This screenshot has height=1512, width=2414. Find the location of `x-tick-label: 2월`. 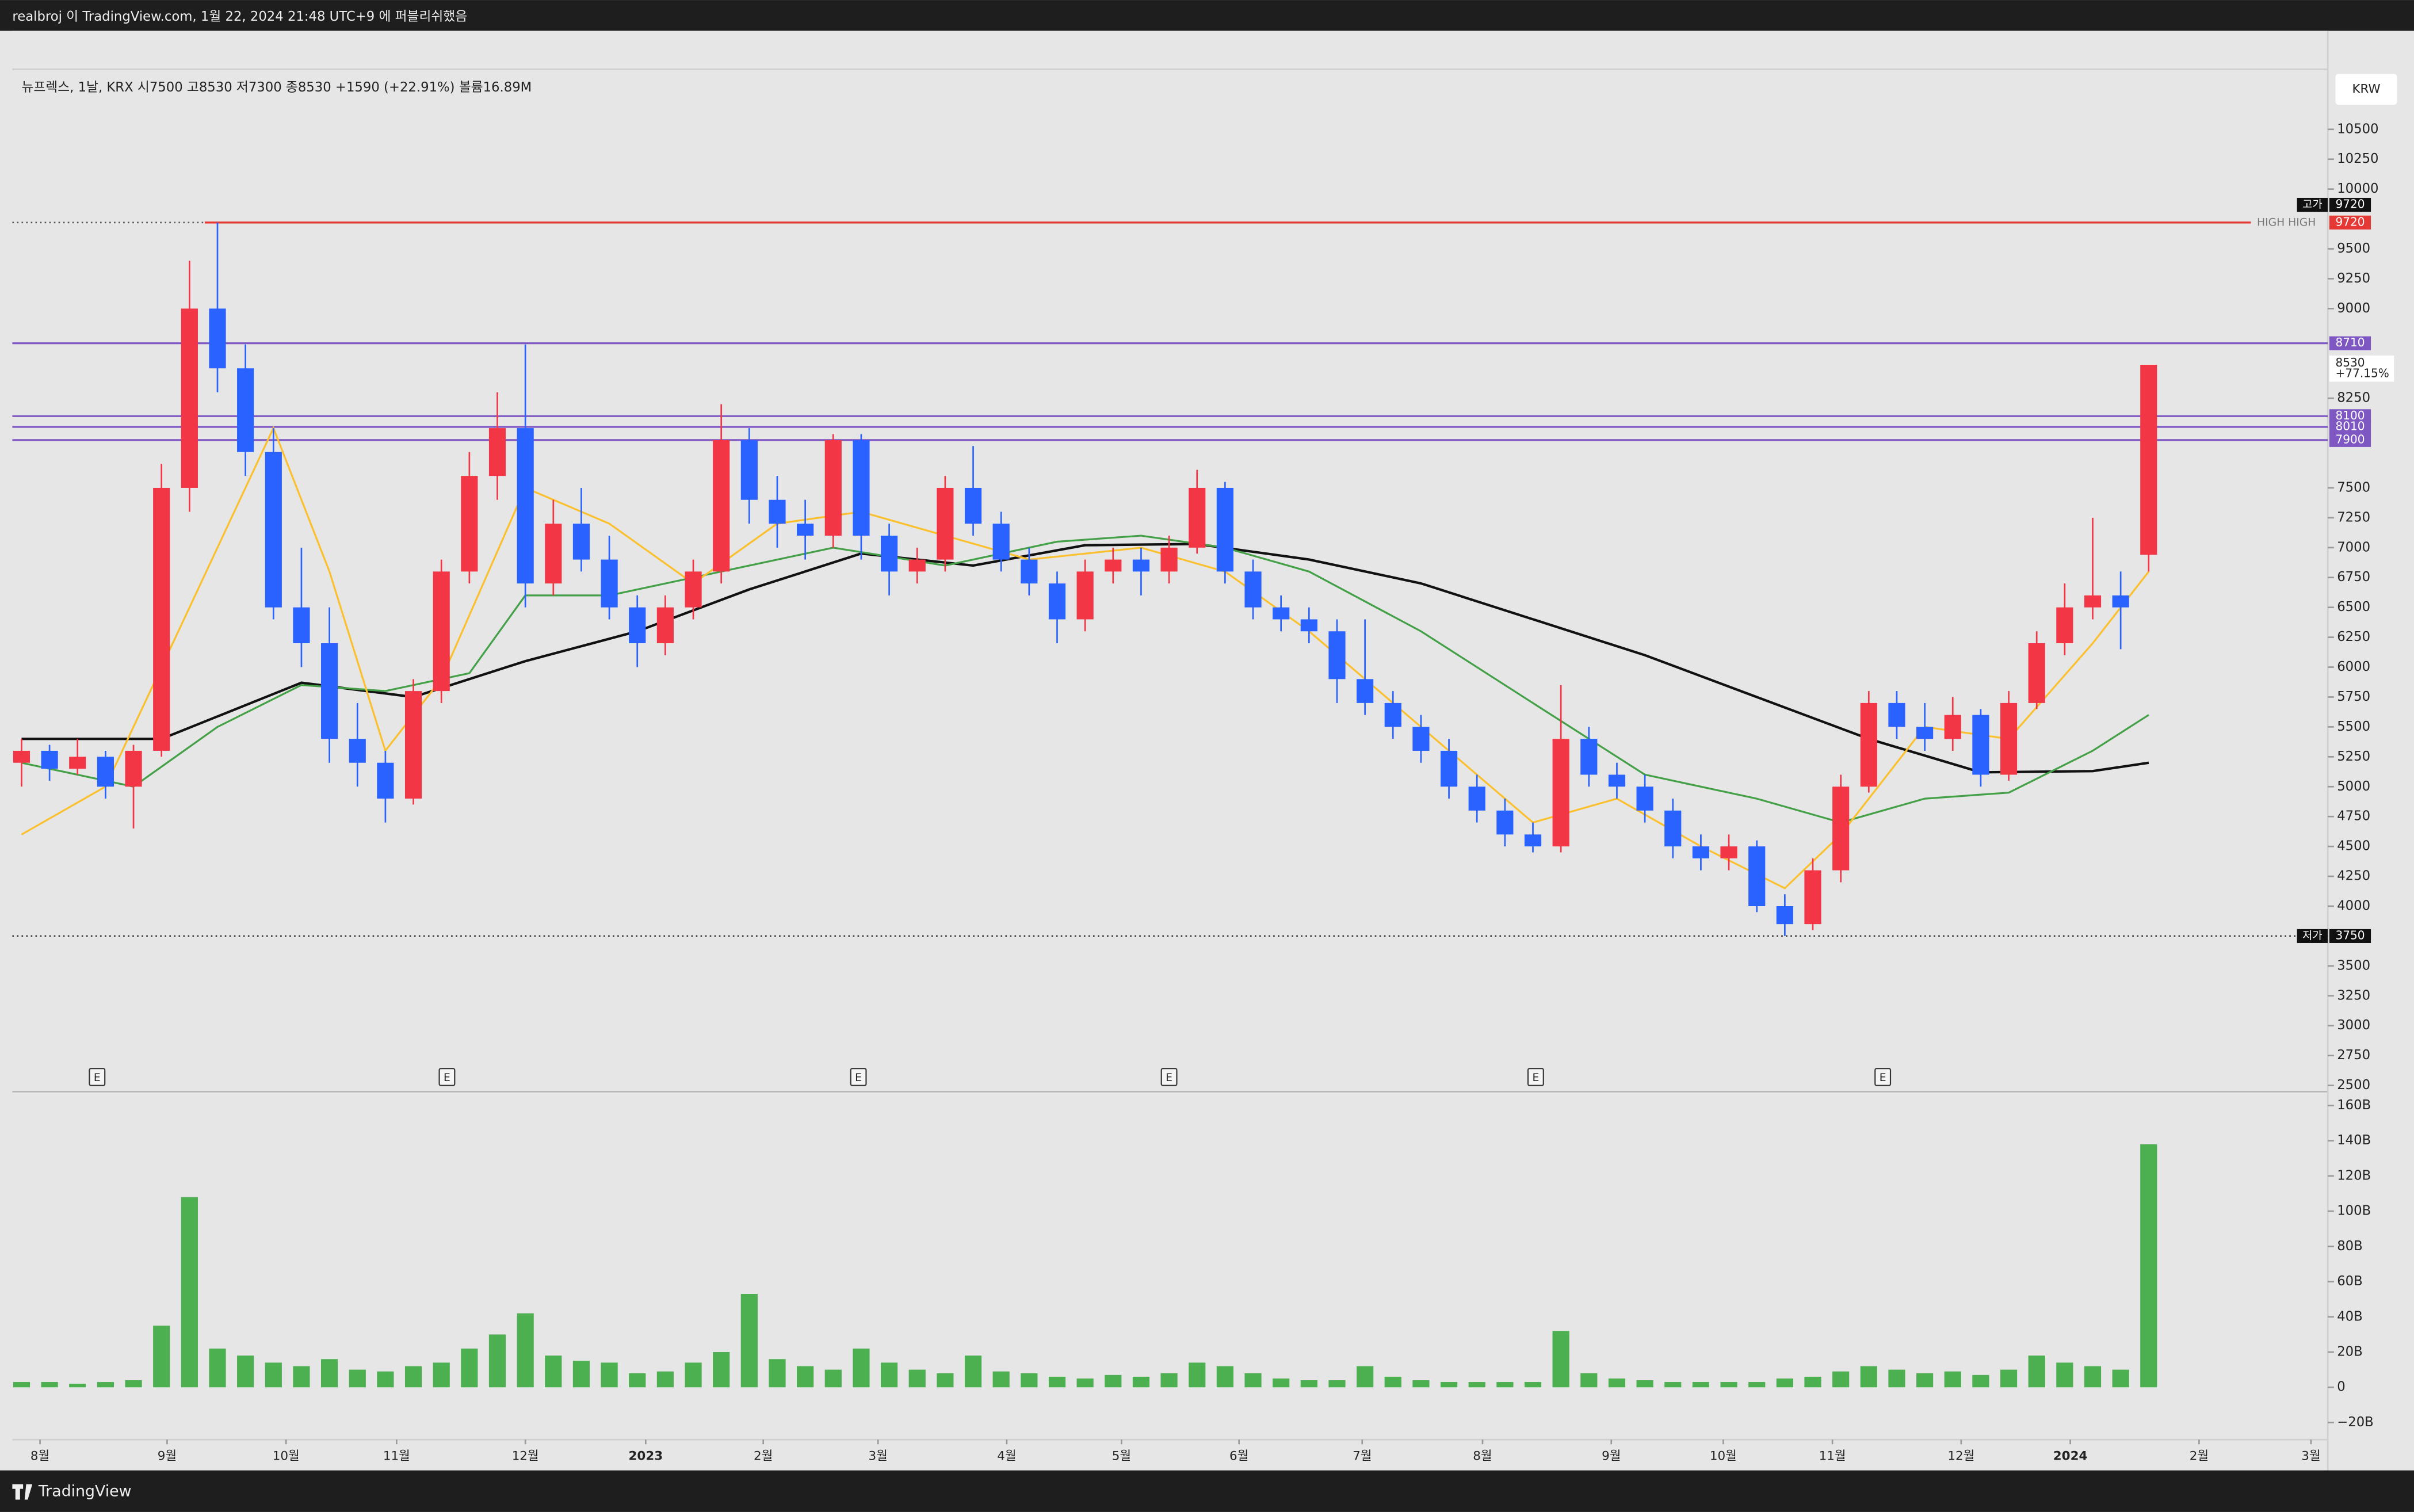

x-tick-label: 2월 is located at coordinates (2199, 1456).